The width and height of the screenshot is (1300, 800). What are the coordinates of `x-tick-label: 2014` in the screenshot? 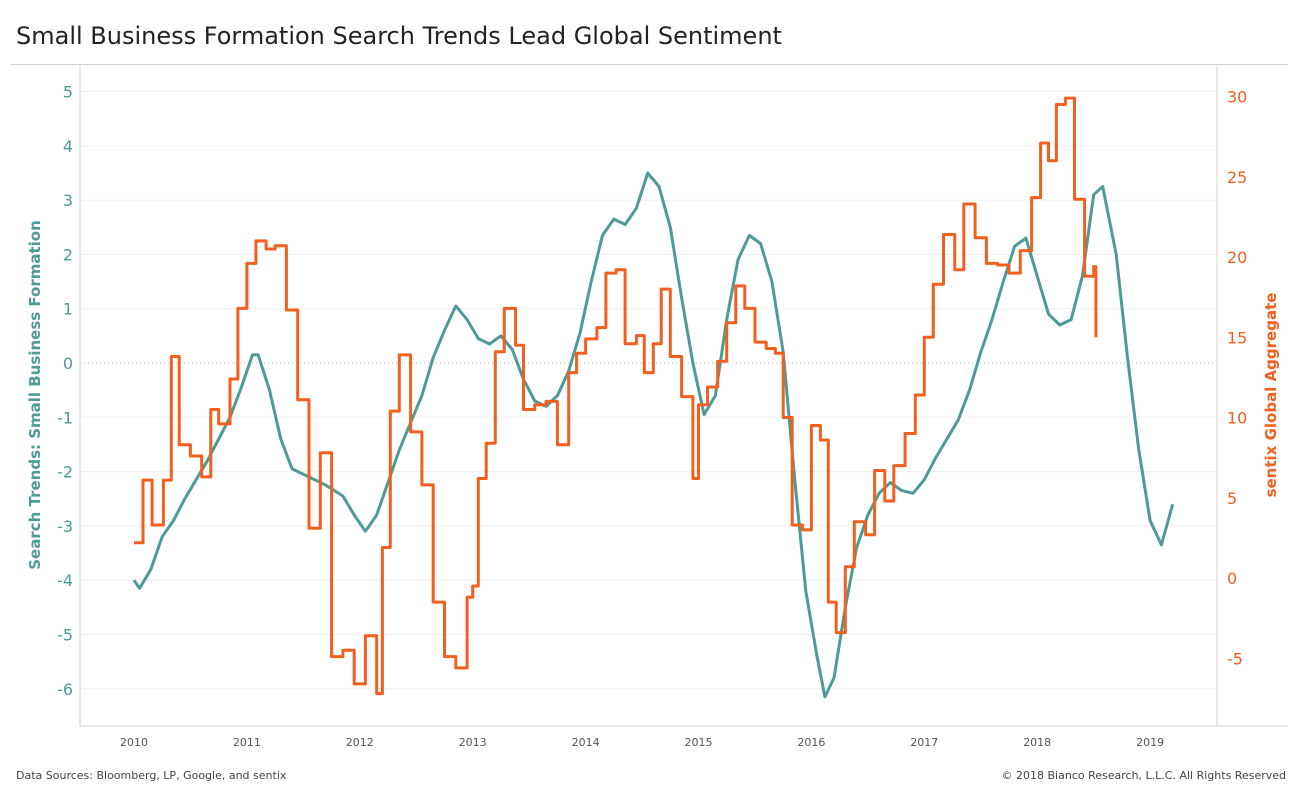 It's located at (586, 742).